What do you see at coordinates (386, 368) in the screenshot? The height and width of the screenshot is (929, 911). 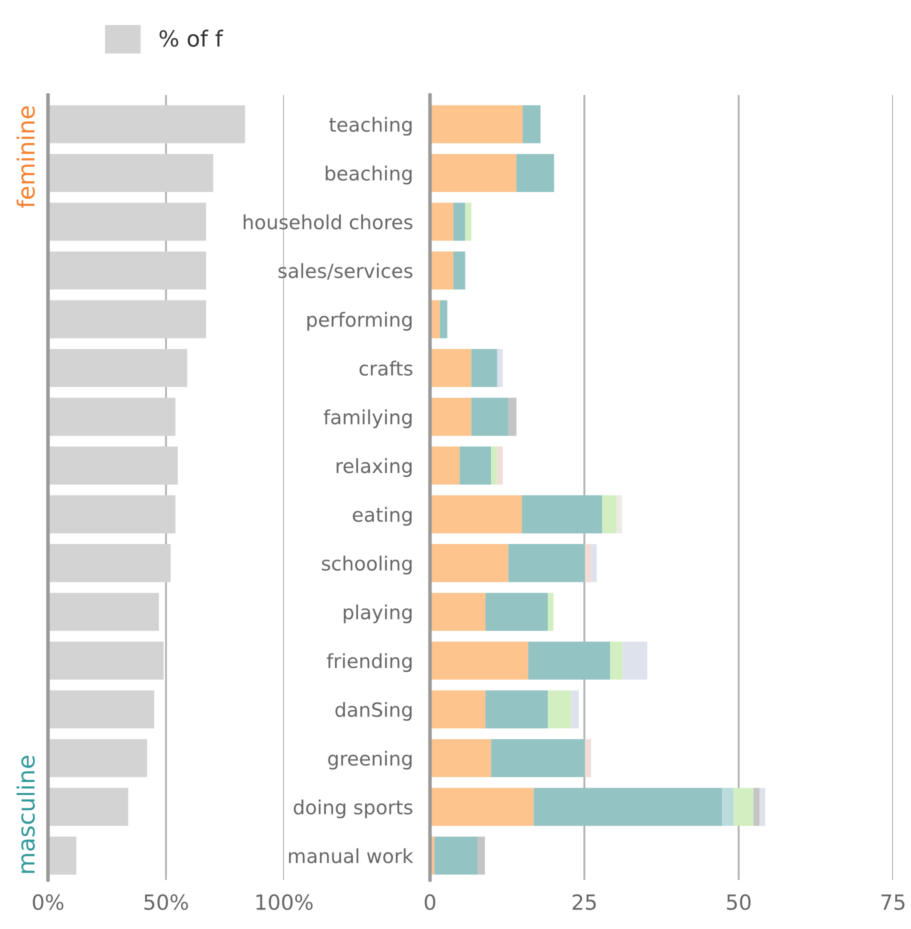 I see `y-tick-label: crafts` at bounding box center [386, 368].